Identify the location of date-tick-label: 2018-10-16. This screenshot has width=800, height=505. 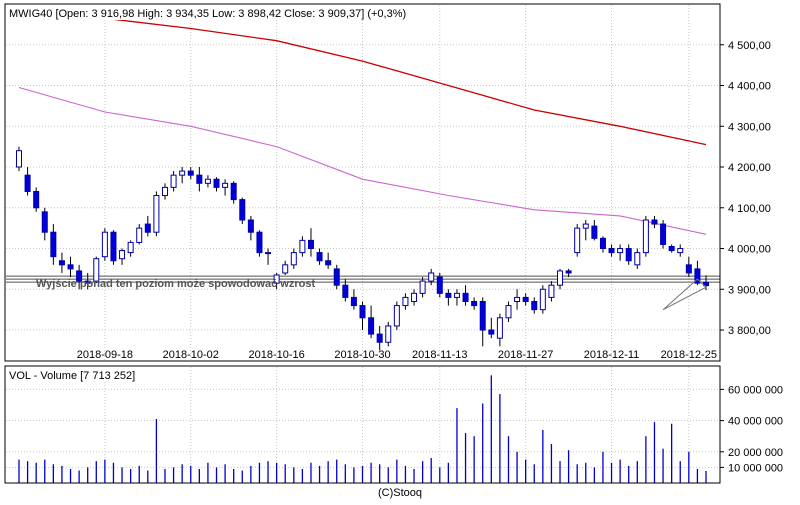
(276, 355).